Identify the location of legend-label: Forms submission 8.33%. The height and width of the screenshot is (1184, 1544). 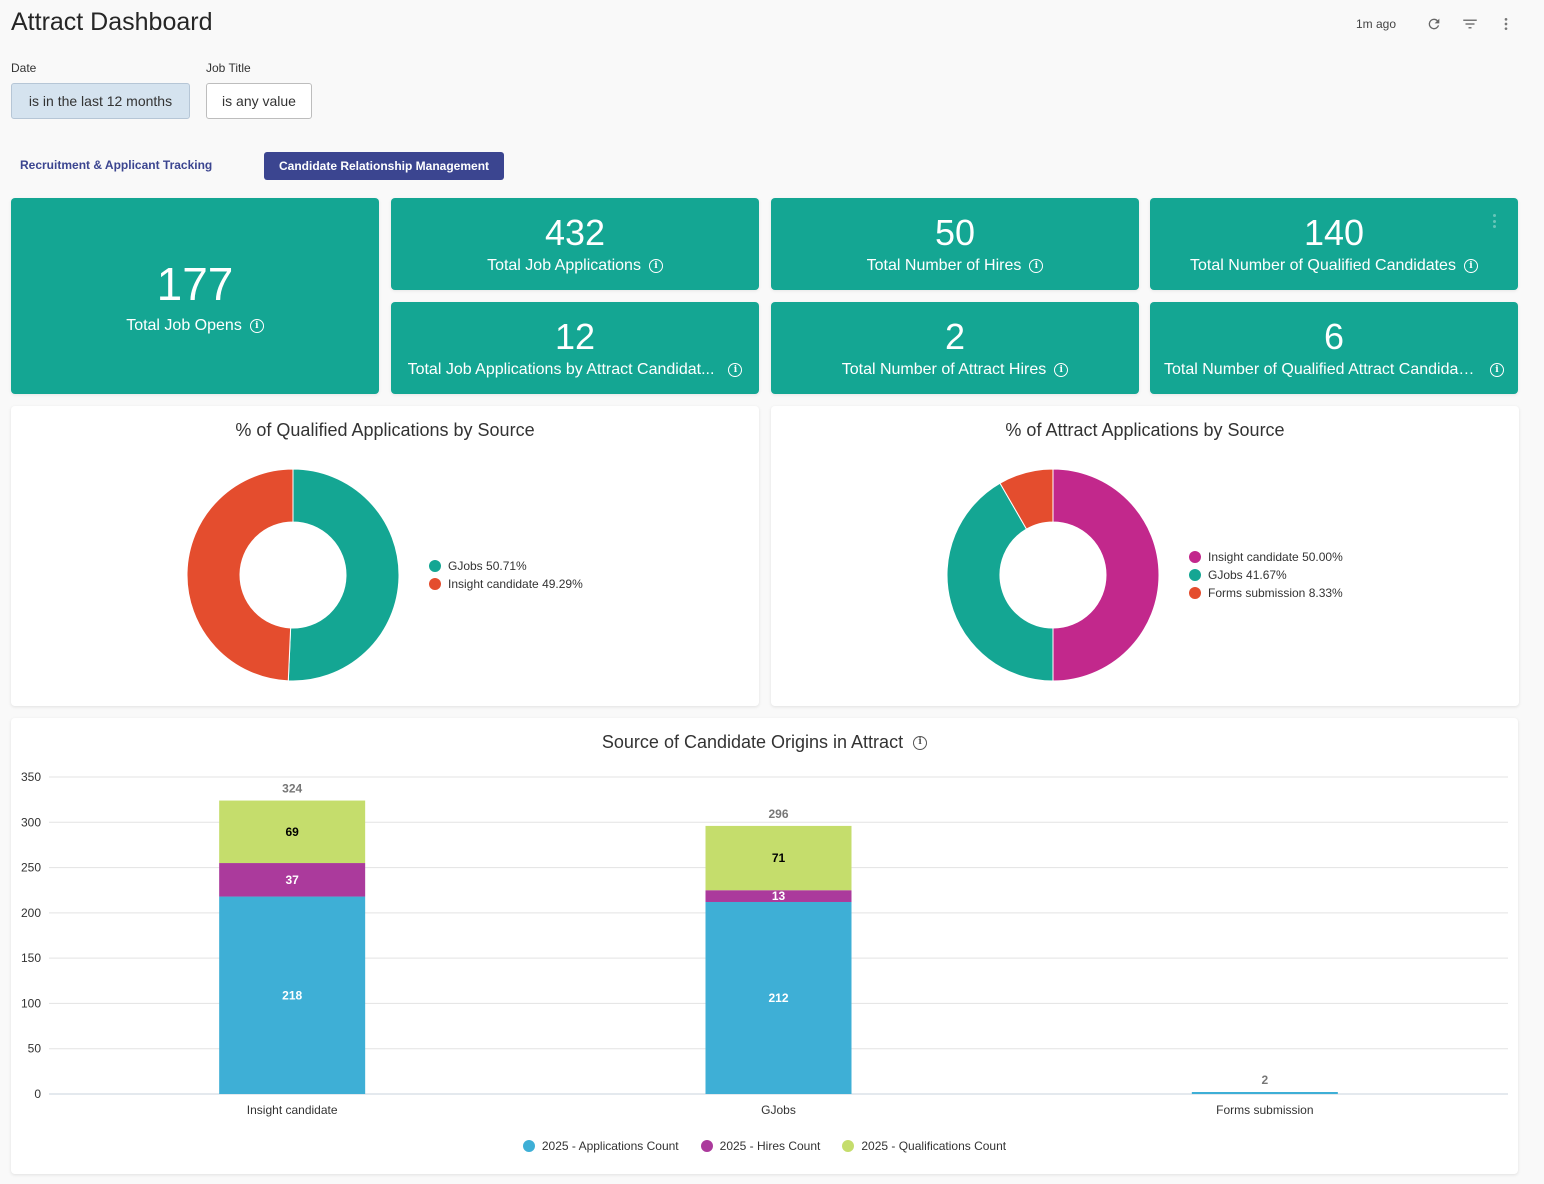
(1275, 593).